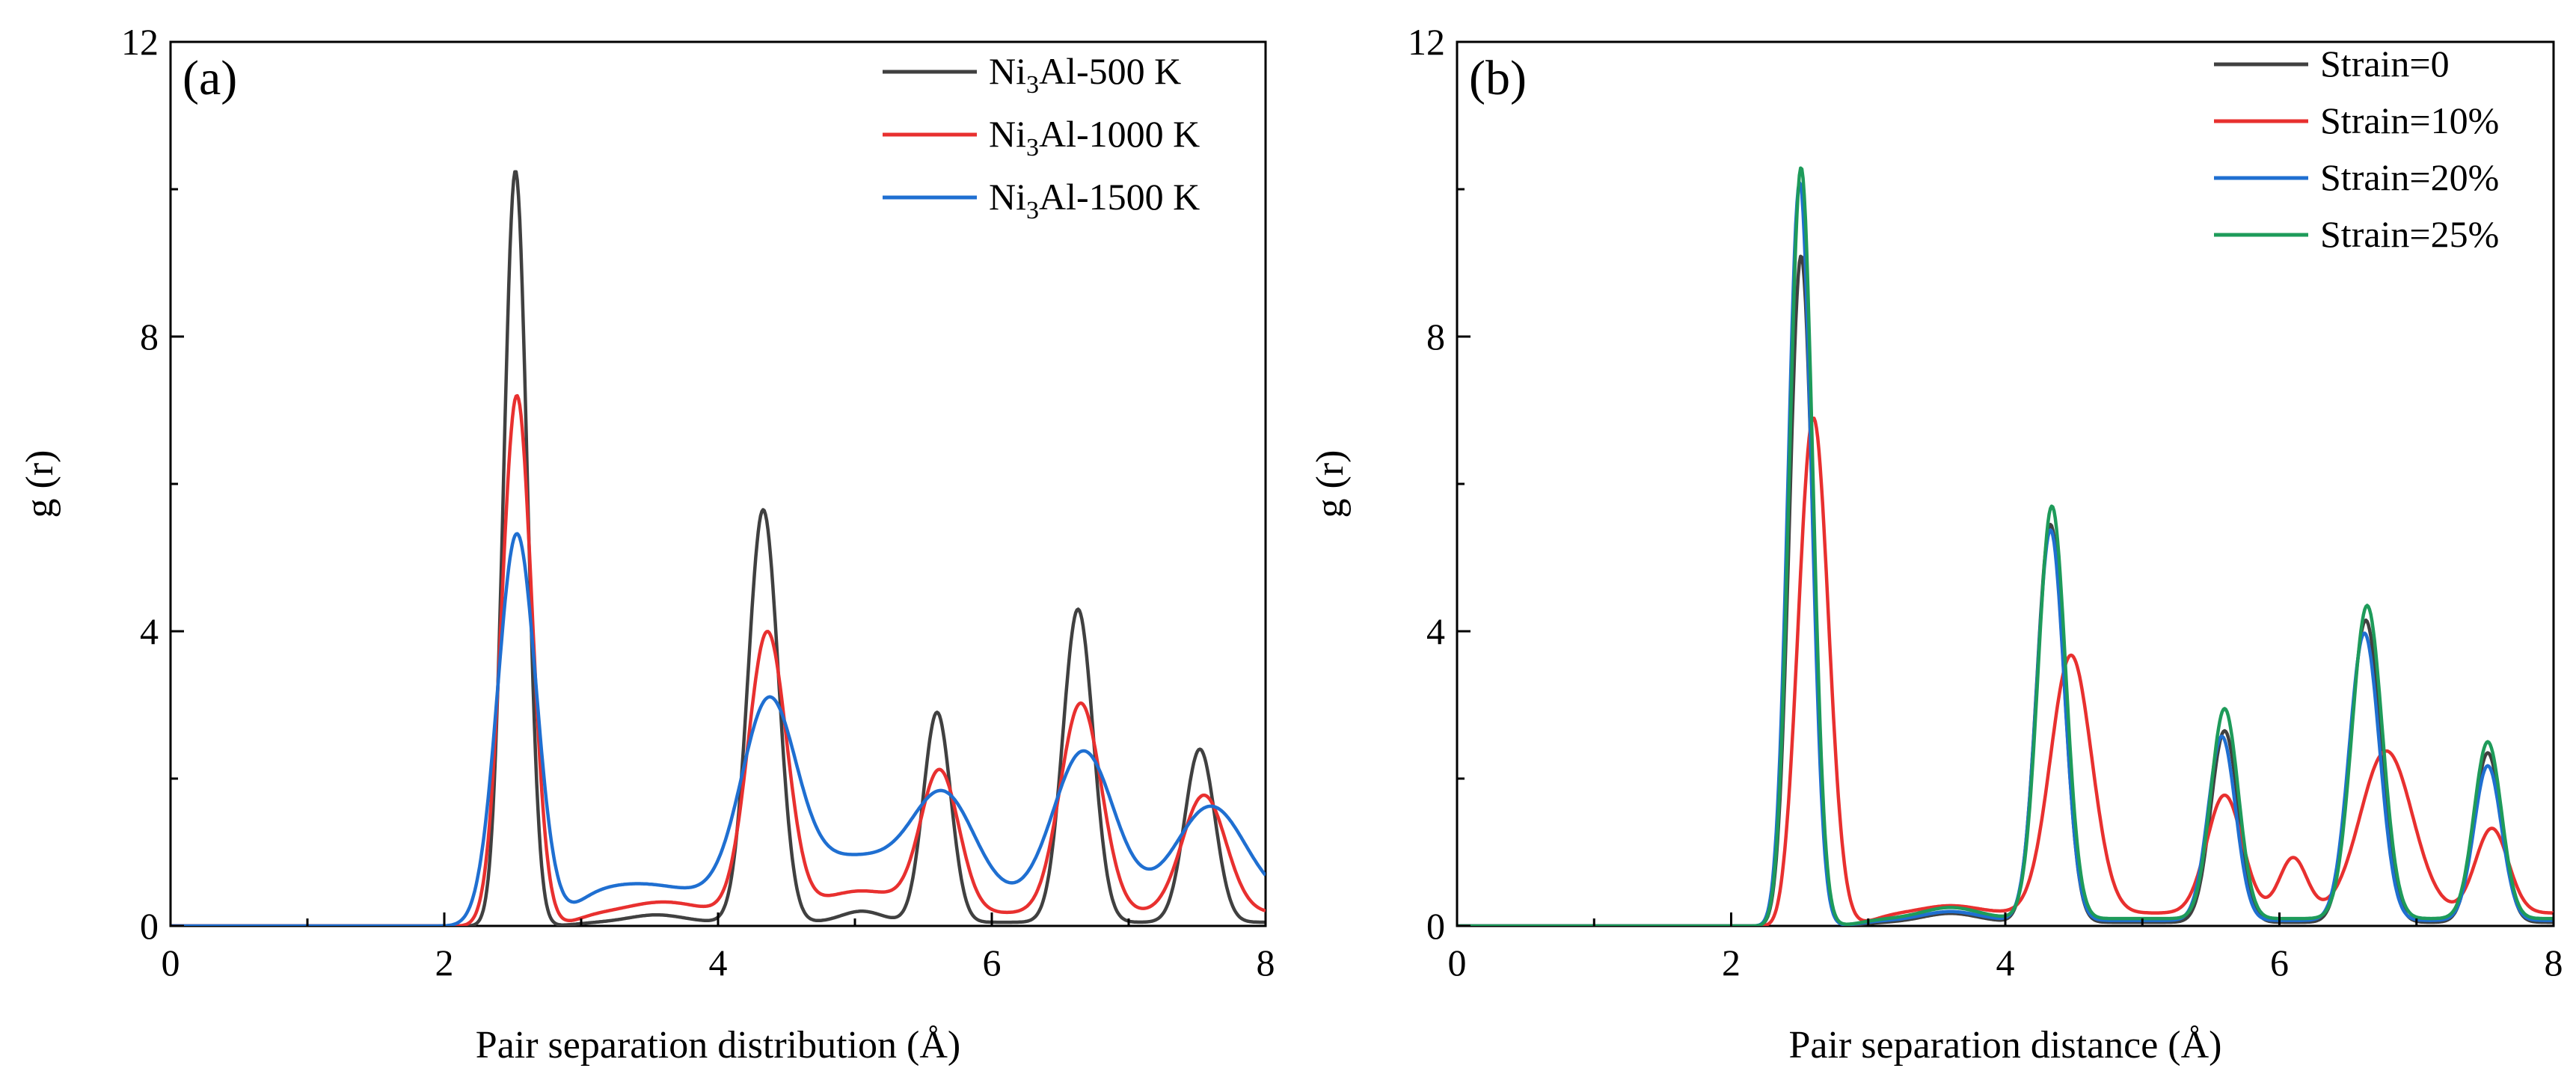 This screenshot has height=1083, width=2576. I want to click on x-axis-title: Pair separation distribution (Å), so click(718, 1045).